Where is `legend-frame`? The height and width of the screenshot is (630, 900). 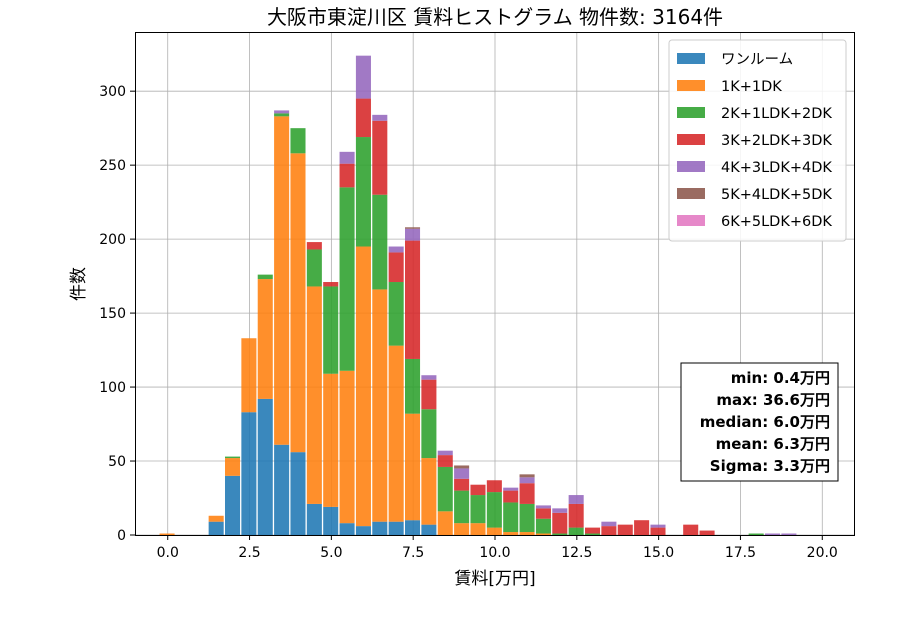
legend-frame is located at coordinates (757, 140).